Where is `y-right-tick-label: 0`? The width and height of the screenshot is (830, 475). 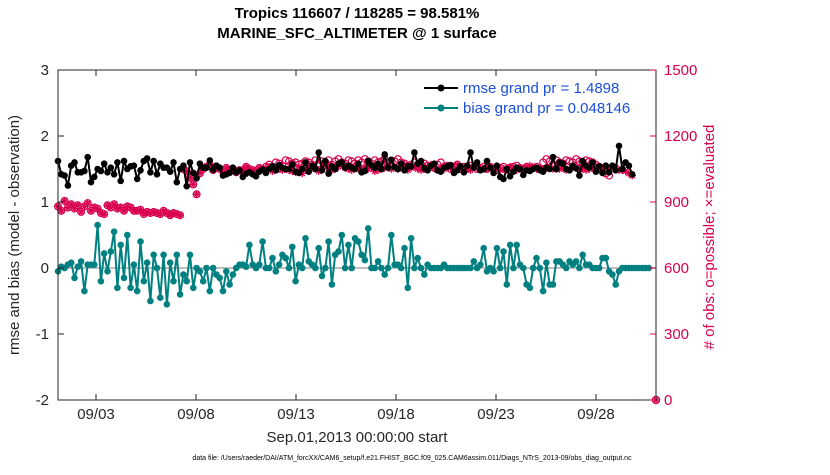
y-right-tick-label: 0 is located at coordinates (668, 400).